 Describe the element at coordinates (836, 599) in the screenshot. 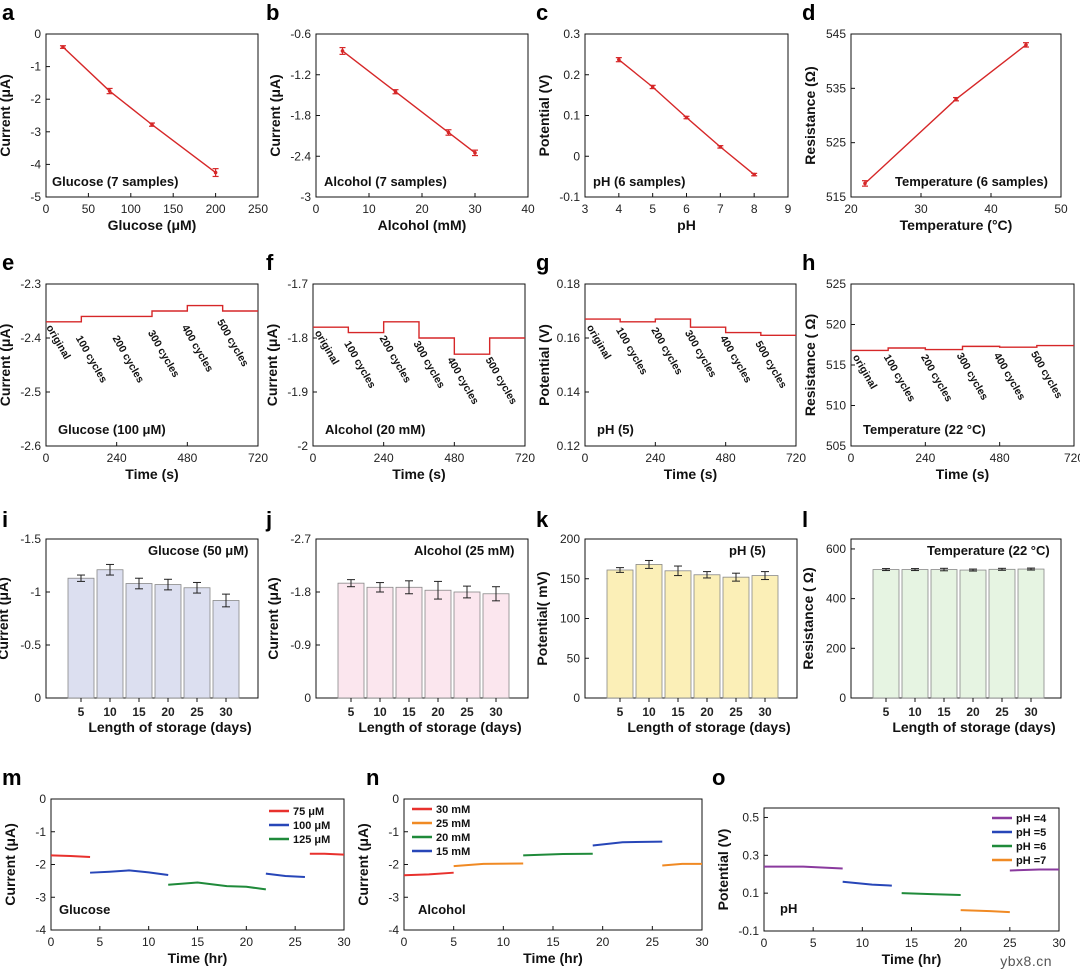

I see `y-tick-label: 400` at that location.